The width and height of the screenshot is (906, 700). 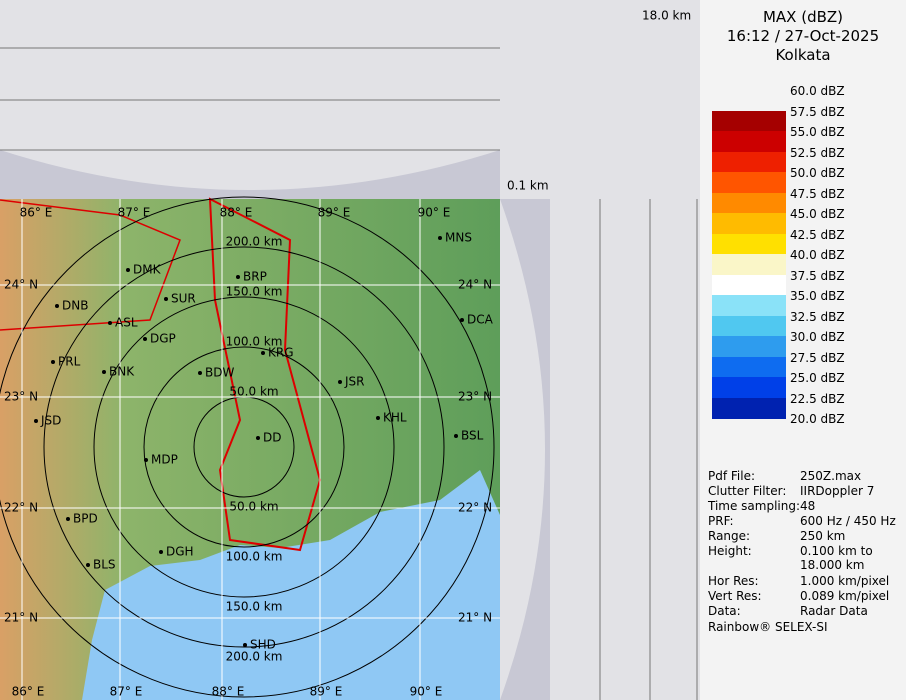 I want to click on meta-label: PRF:, so click(x=721, y=521).